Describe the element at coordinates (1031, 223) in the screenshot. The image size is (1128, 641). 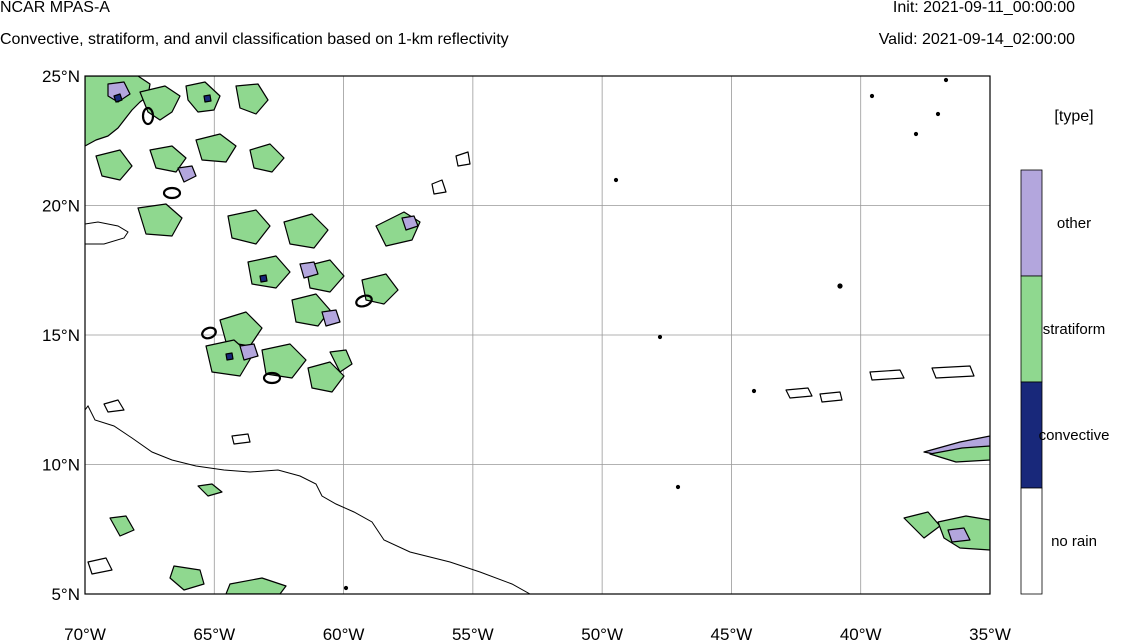
I see `legend-swatch-other` at that location.